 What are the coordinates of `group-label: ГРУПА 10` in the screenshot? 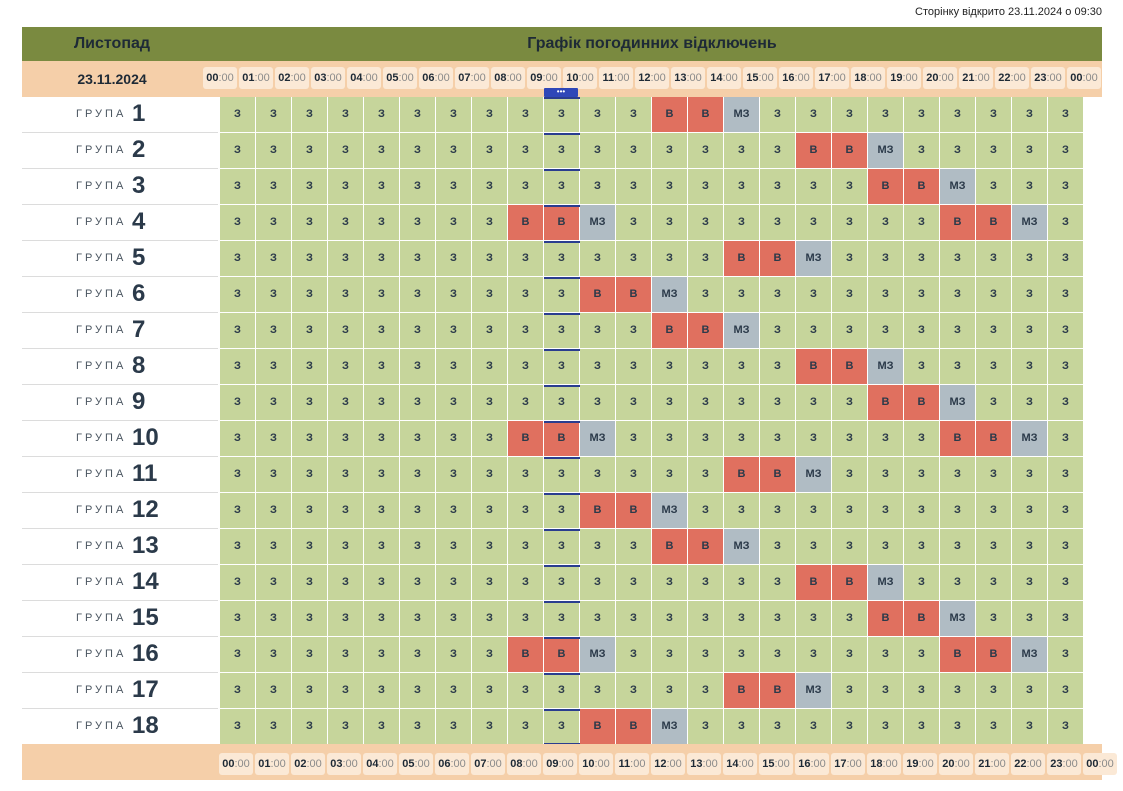 It's located at (120, 439).